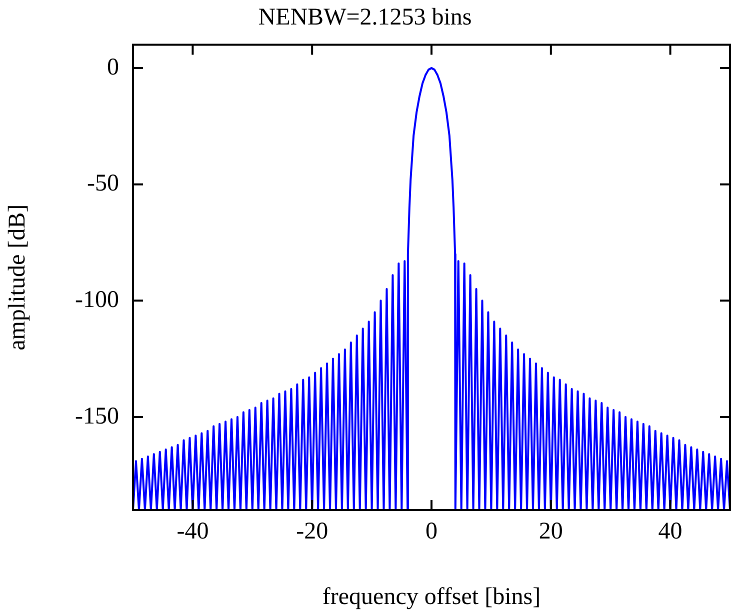  I want to click on x-tick-label: 0, so click(432, 531).